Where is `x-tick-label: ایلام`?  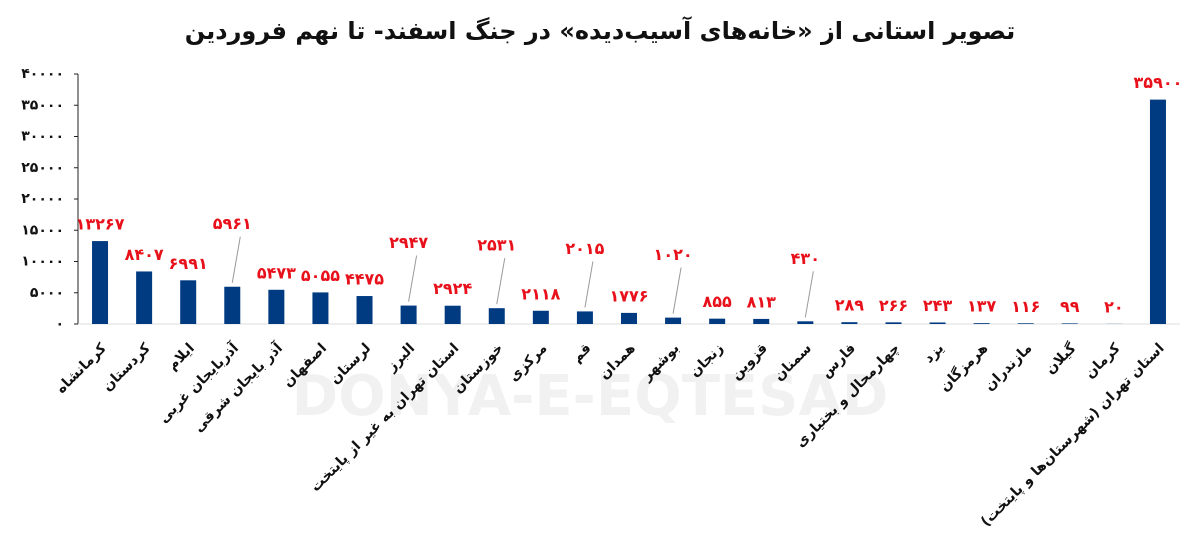
x-tick-label: ایلام is located at coordinates (181, 356).